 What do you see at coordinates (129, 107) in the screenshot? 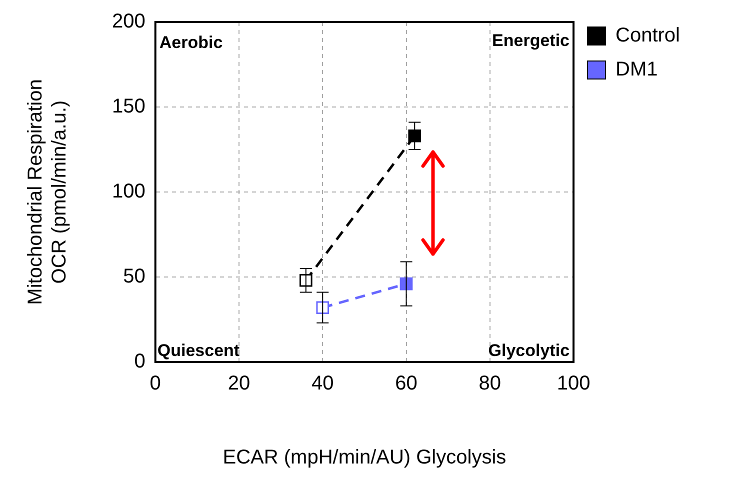
I see `y-tick-label: 150` at bounding box center [129, 107].